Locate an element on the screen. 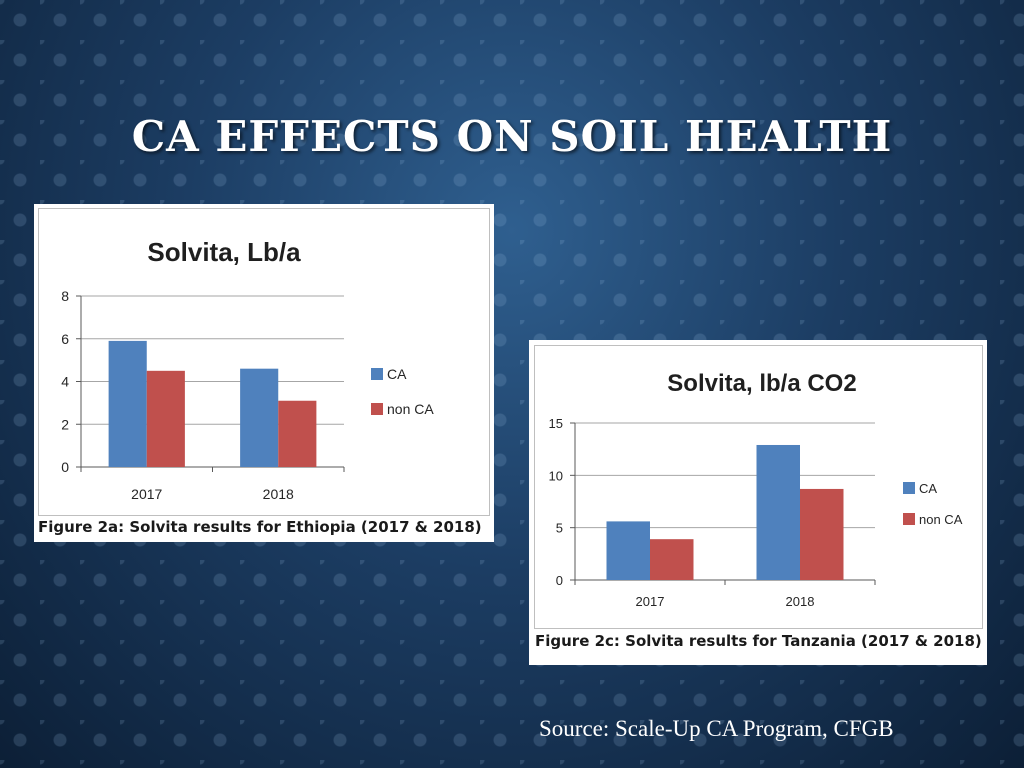 The width and height of the screenshot is (1024, 768). source-note: Source: Scale-Up CA Program, CFGB is located at coordinates (716, 728).